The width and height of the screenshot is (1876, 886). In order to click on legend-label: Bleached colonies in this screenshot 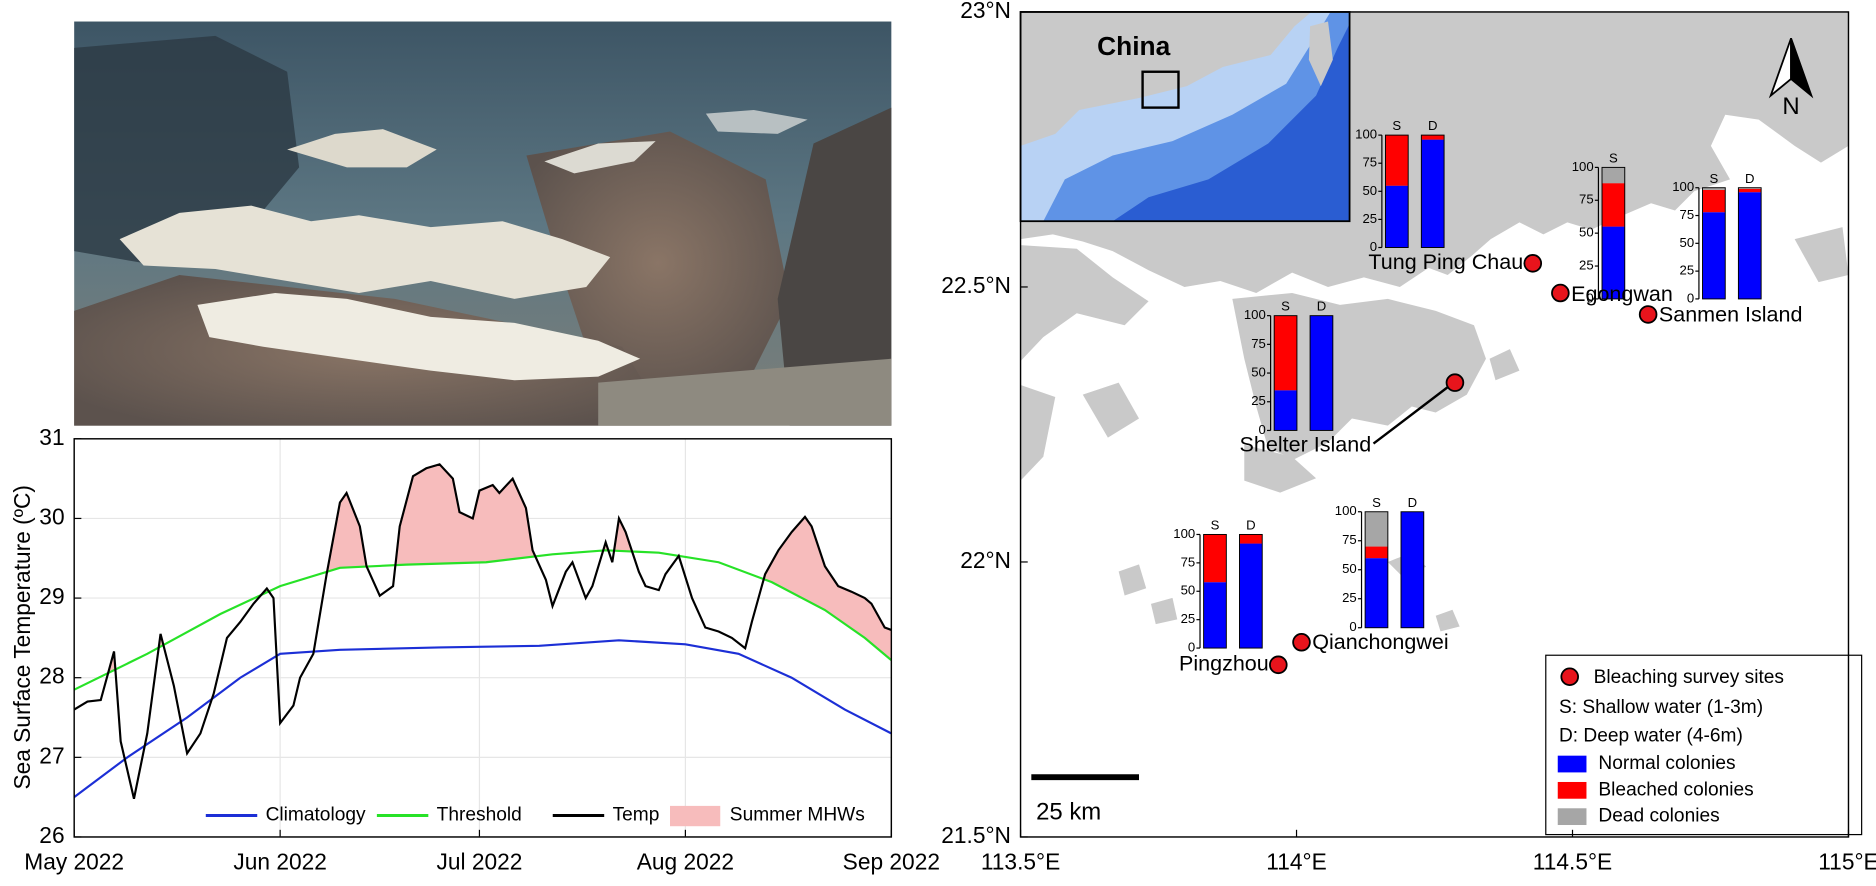, I will do `click(1675, 789)`.